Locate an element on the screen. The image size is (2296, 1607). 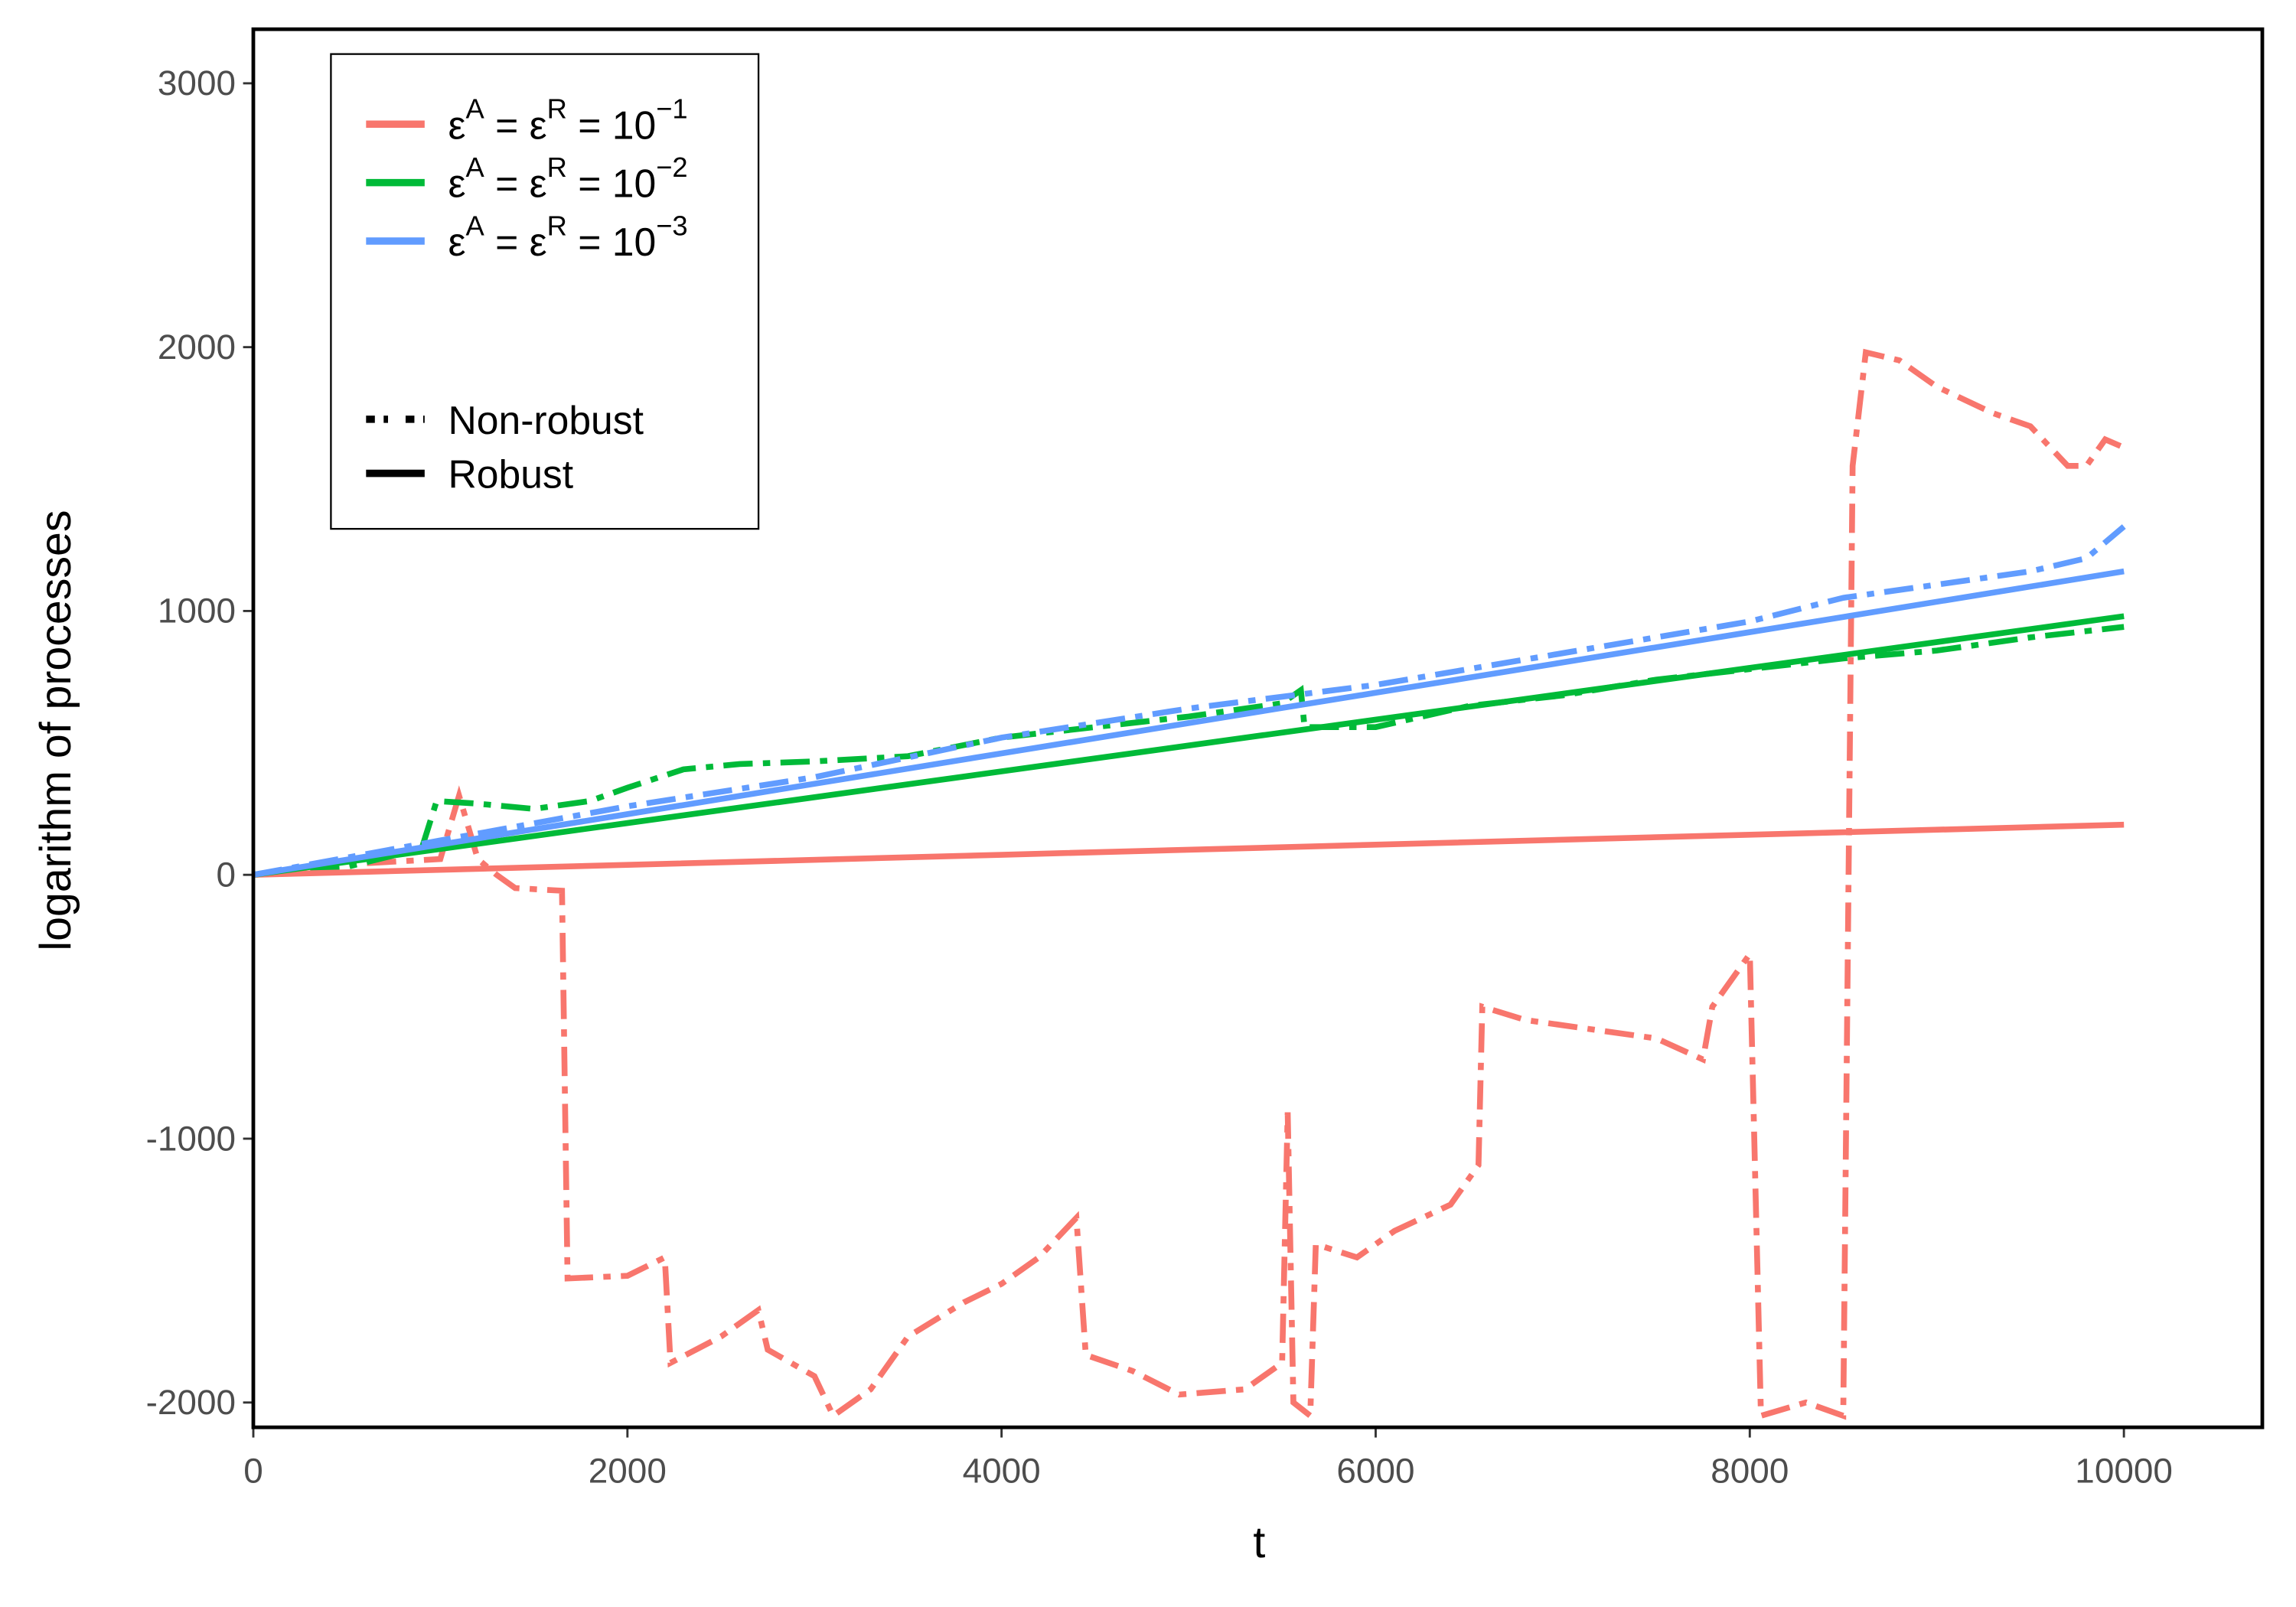
x-tick-label: 4000 is located at coordinates (1002, 1471).